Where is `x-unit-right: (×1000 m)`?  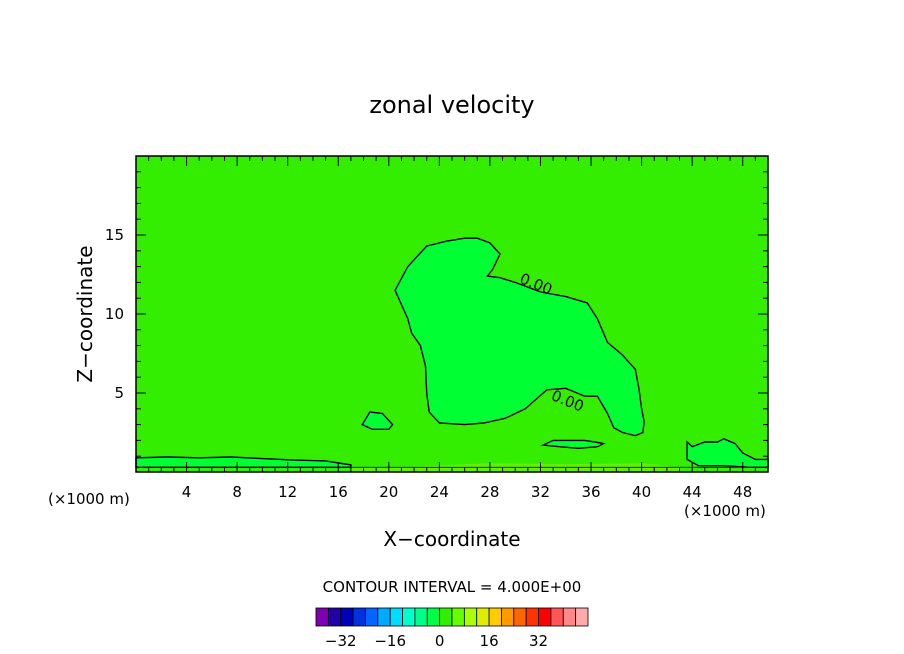
x-unit-right: (×1000 m) is located at coordinates (725, 511).